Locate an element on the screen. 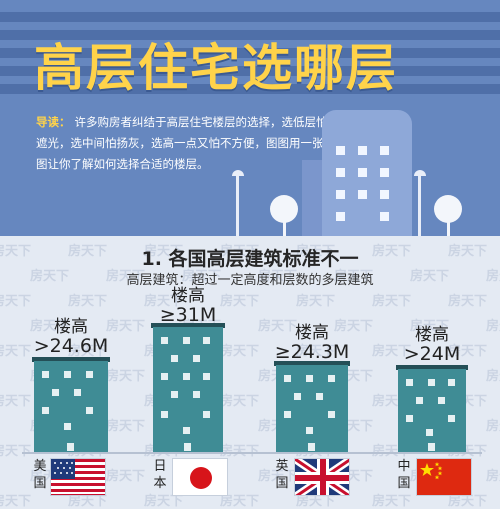 The image size is (500, 509). height-value: >24.6M is located at coordinates (71, 346).